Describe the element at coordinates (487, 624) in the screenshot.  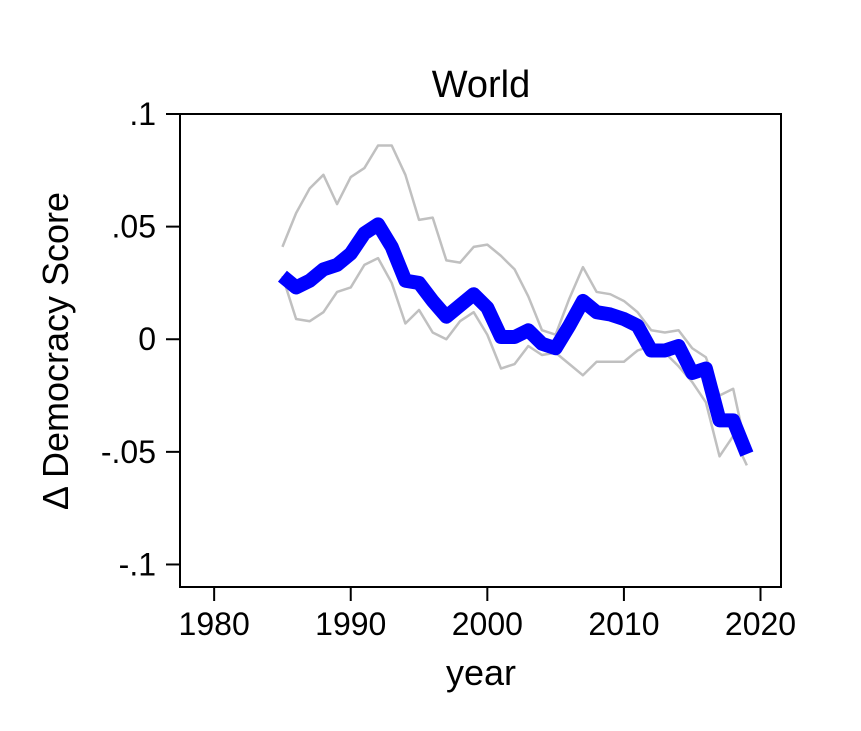
I see `x-tick-label-2000: 2000` at that location.